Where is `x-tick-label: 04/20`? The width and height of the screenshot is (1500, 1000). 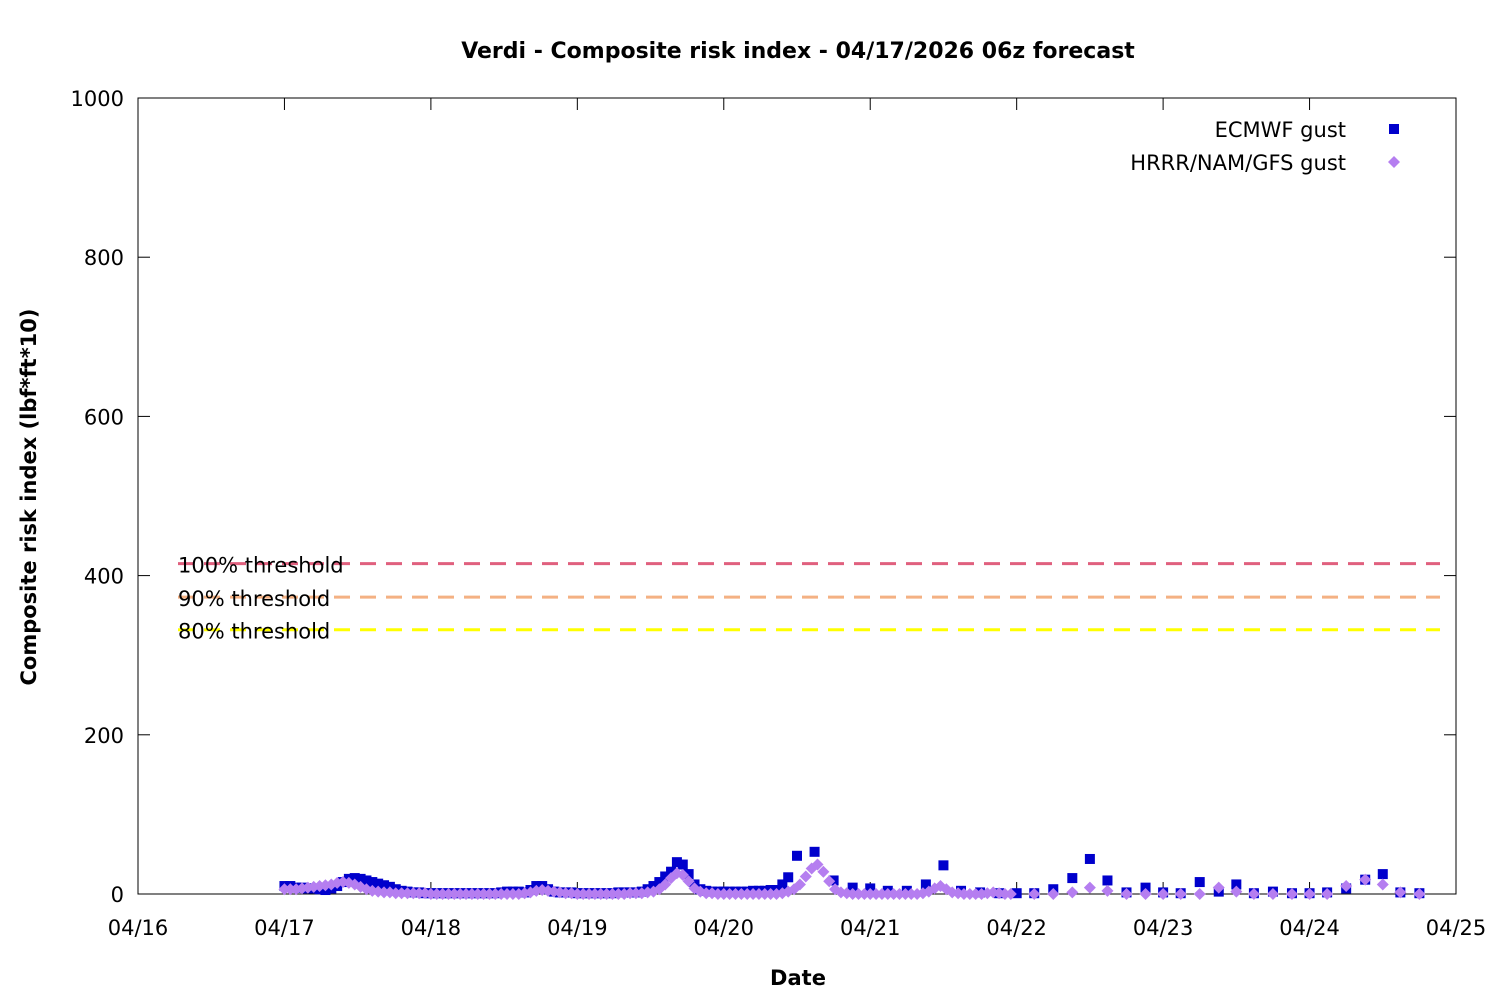 x-tick-label: 04/20 is located at coordinates (724, 928).